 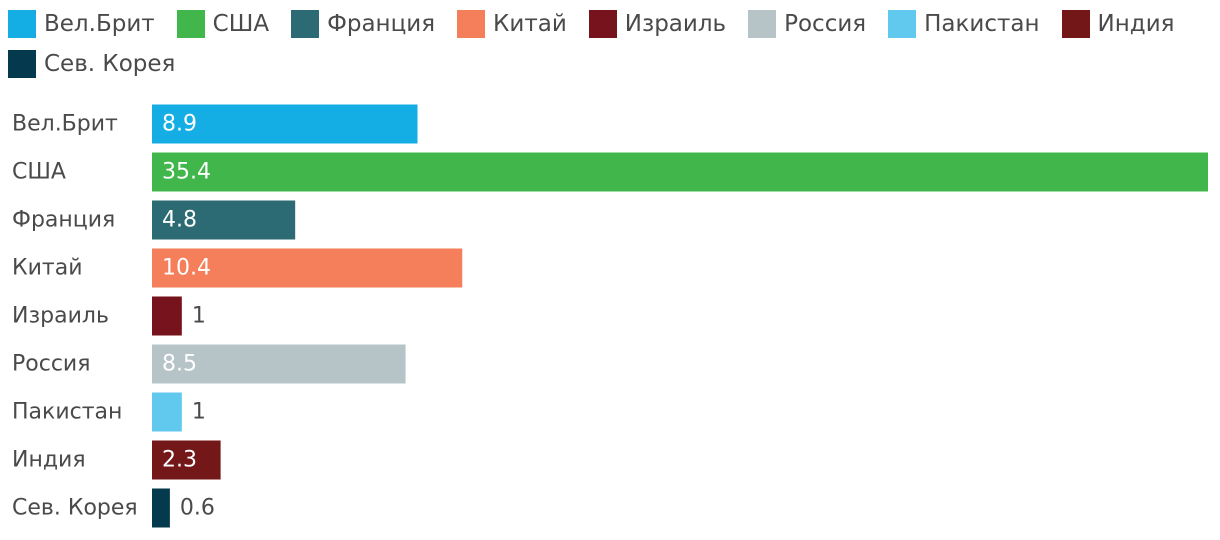 I want to click on legend-label: Китай, so click(x=530, y=24).